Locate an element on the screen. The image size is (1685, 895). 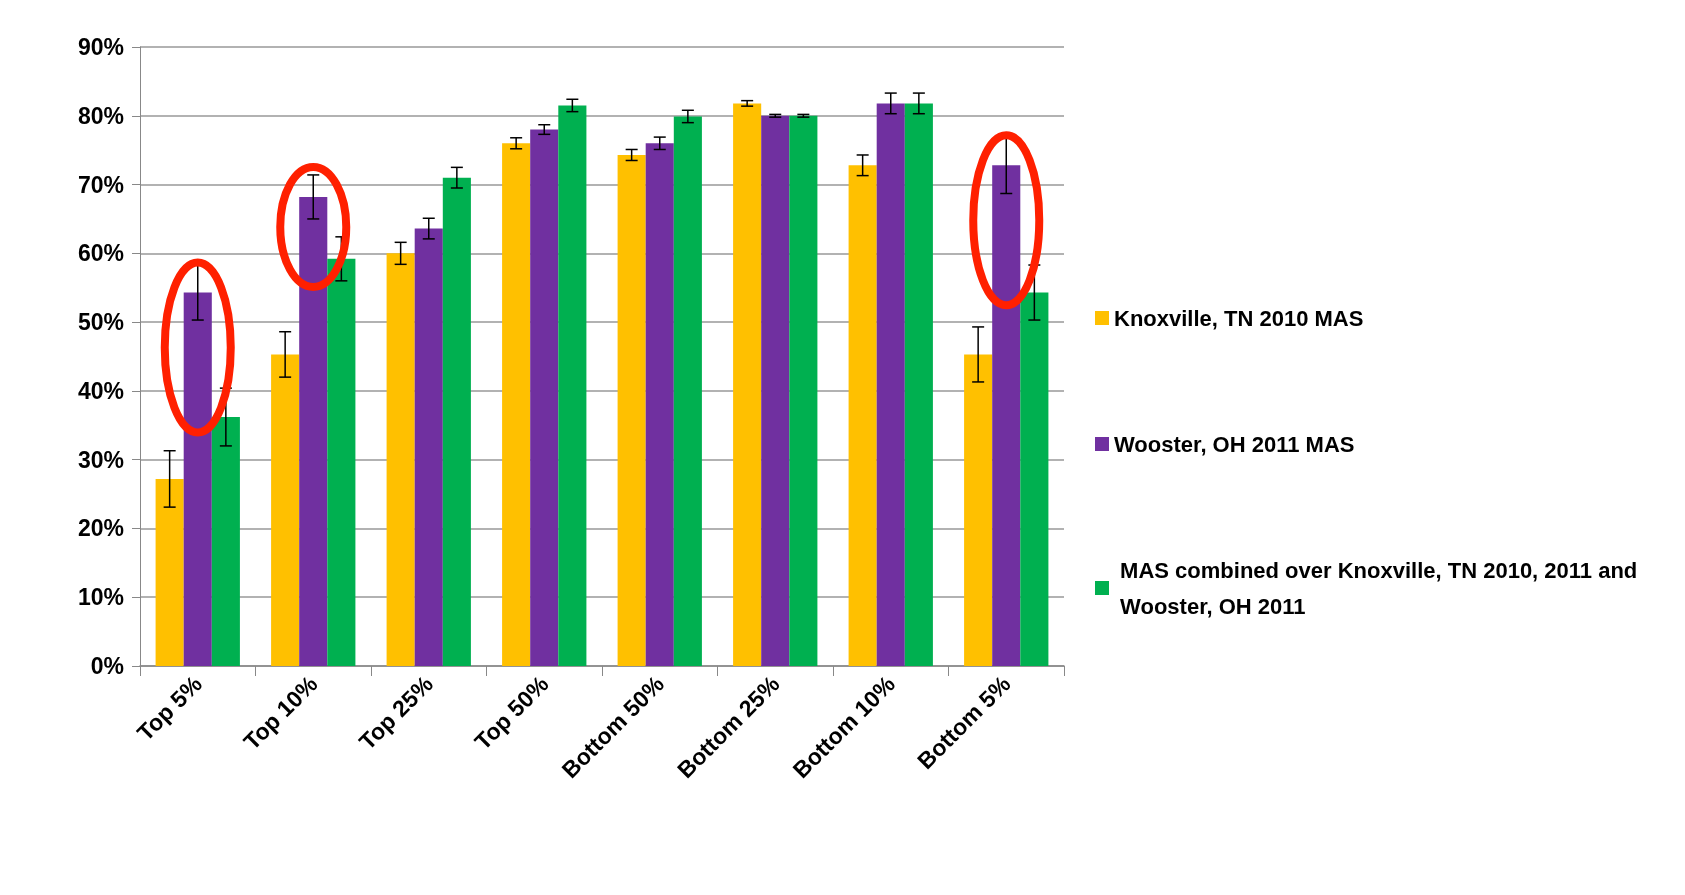
y-tick-label: 60% is located at coordinates (100, 253).